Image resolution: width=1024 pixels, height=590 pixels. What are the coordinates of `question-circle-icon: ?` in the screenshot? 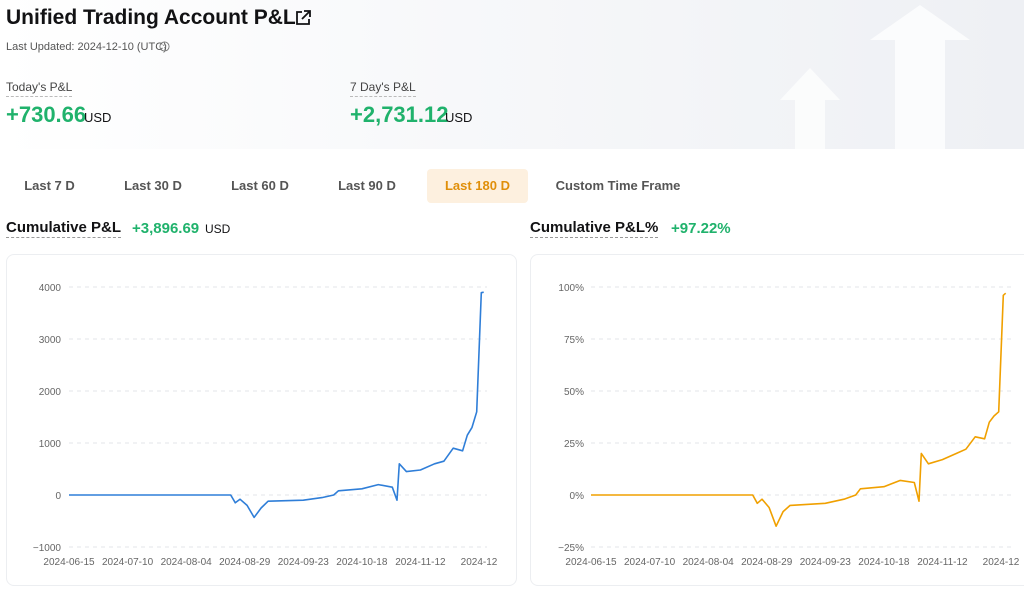 It's located at (164, 46).